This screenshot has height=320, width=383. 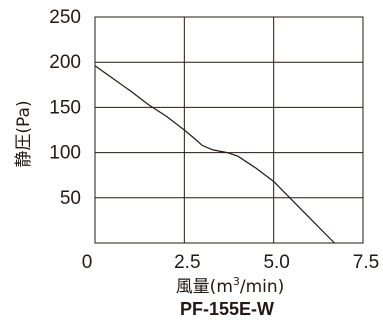 What do you see at coordinates (65, 17) in the screenshot?
I see `y-tick-label: 250` at bounding box center [65, 17].